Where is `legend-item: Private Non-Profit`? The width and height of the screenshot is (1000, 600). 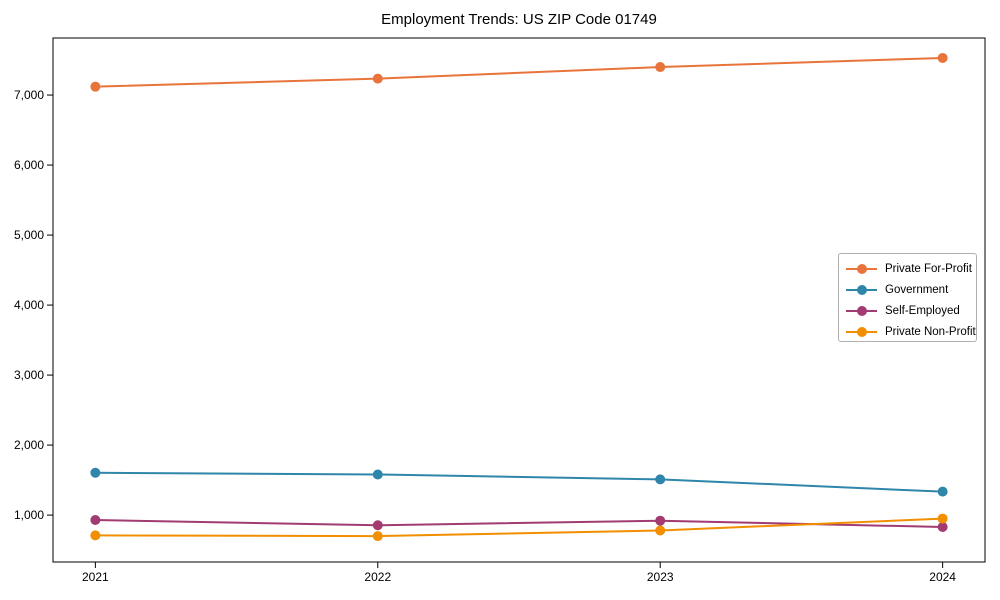
legend-item: Private Non-Profit is located at coordinates (907, 331).